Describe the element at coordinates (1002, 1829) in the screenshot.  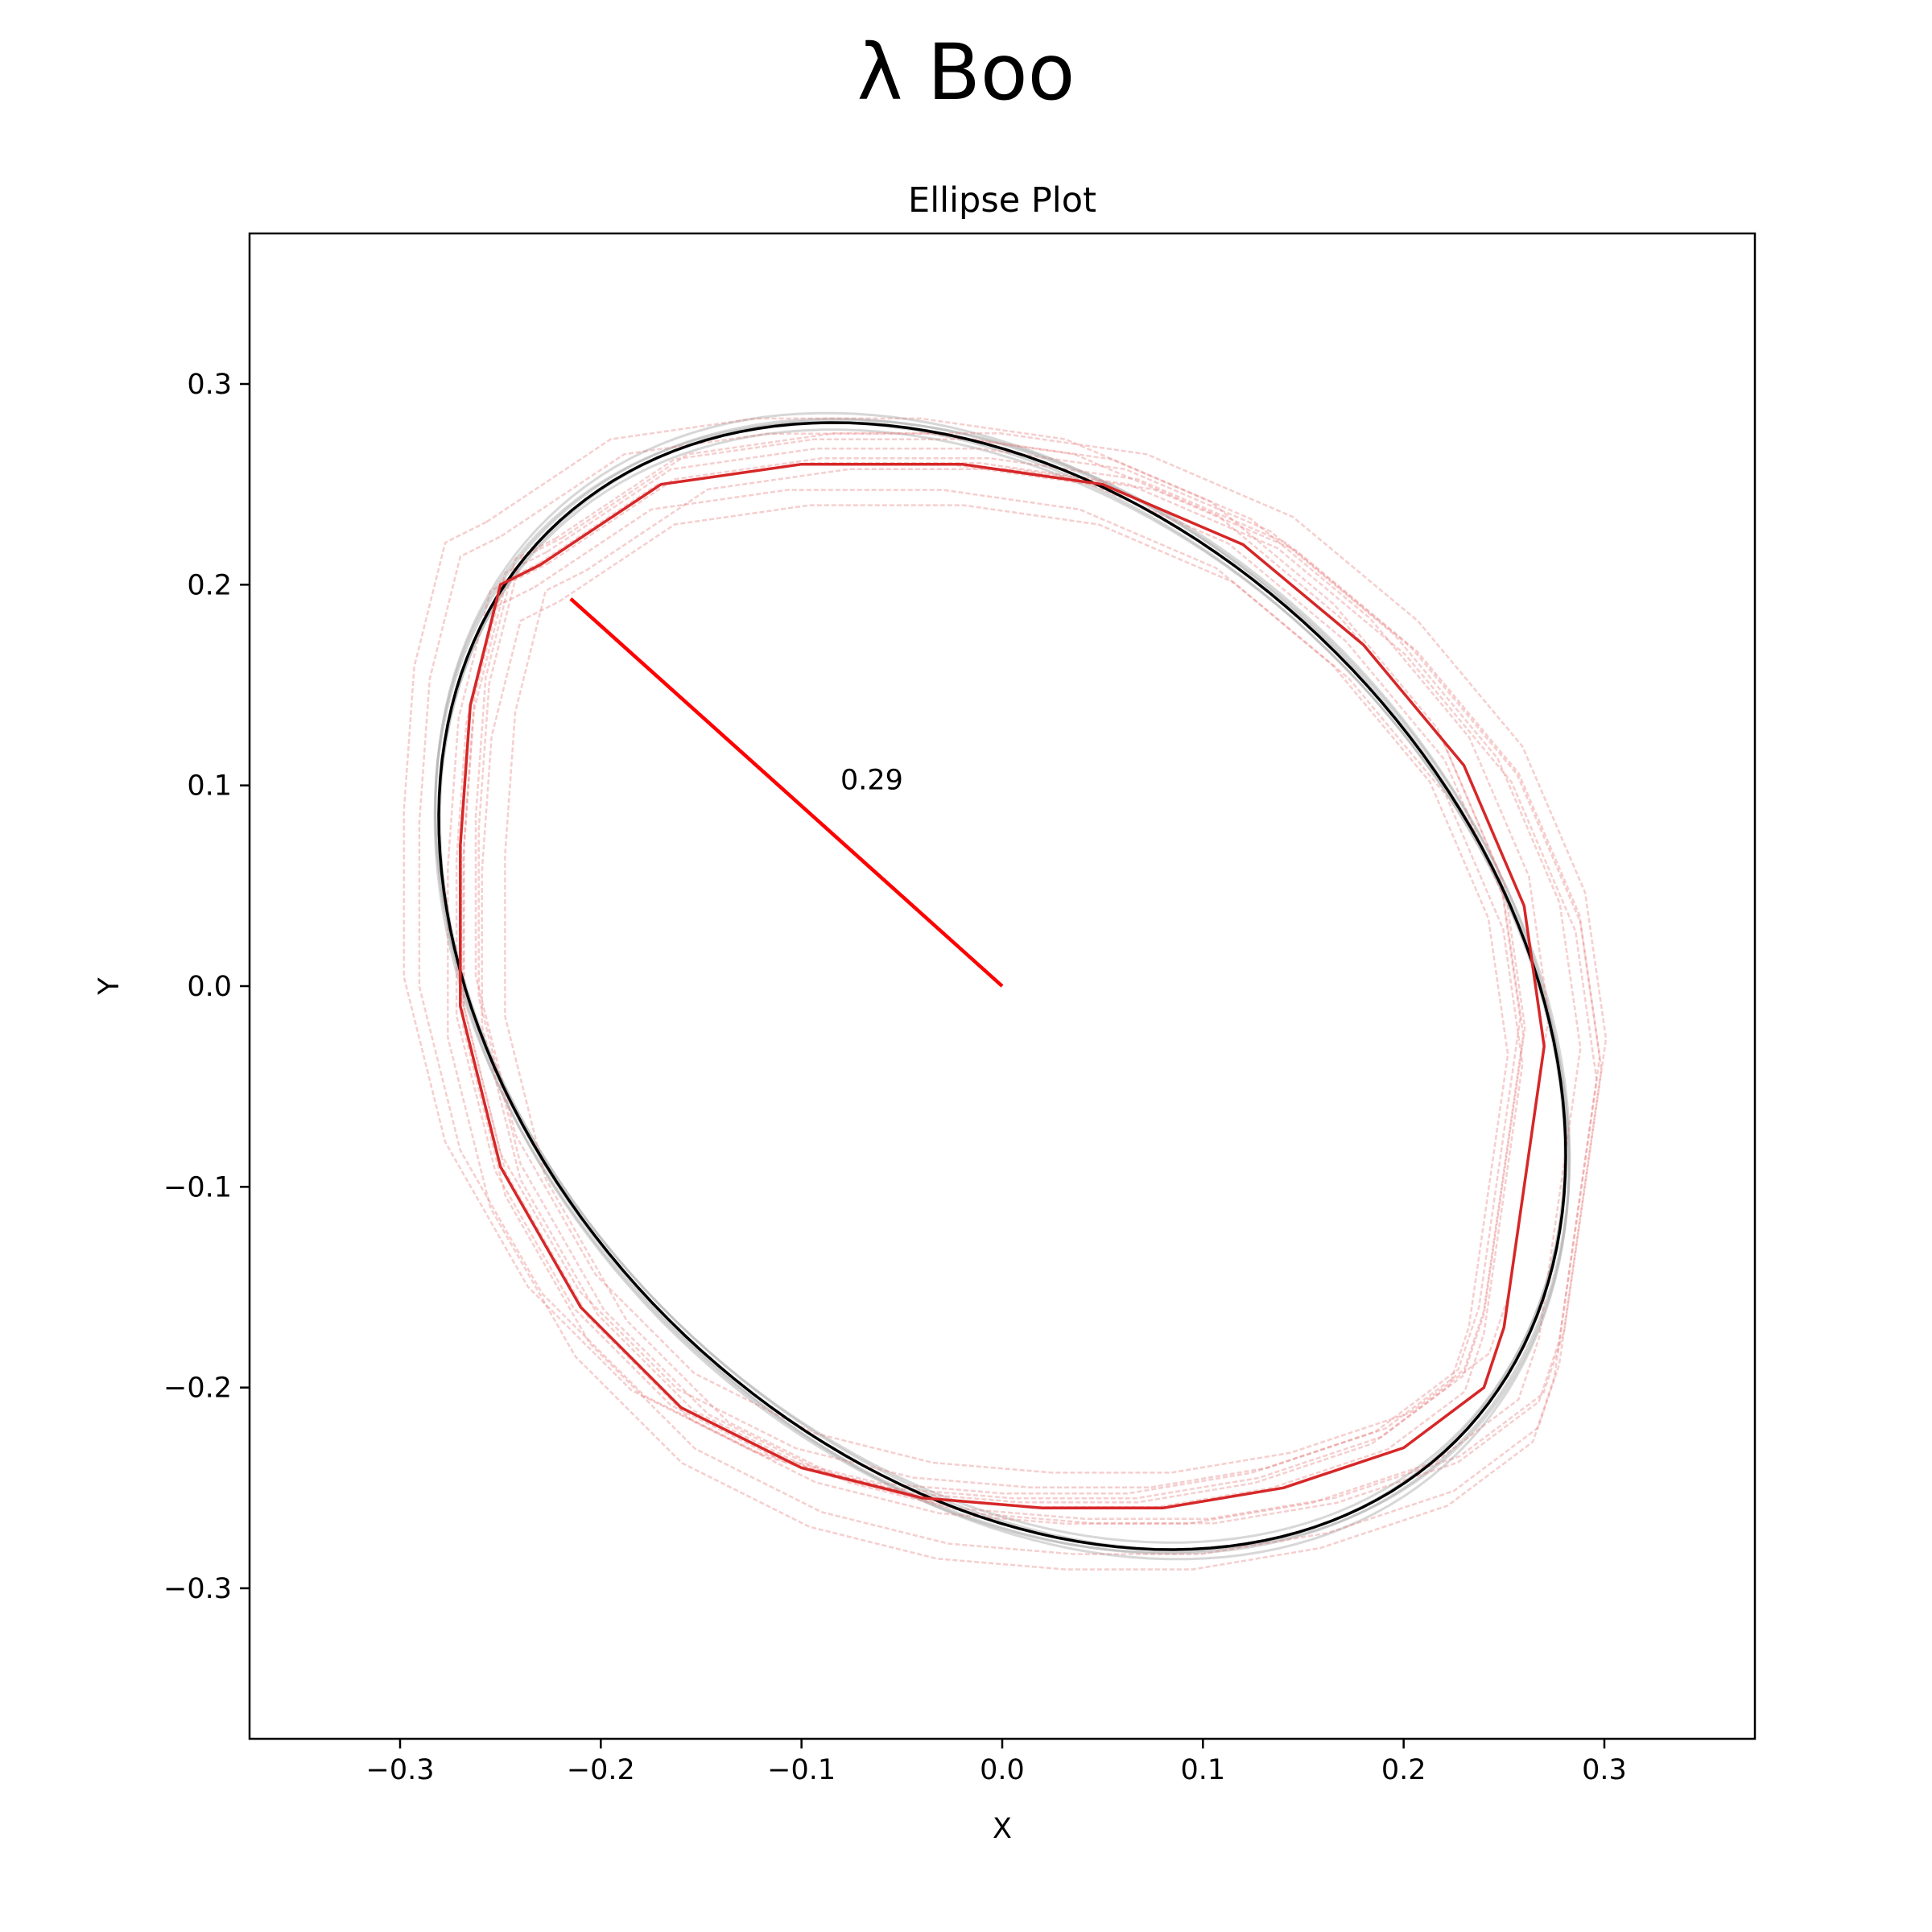
I see `x-axis-label: X` at that location.